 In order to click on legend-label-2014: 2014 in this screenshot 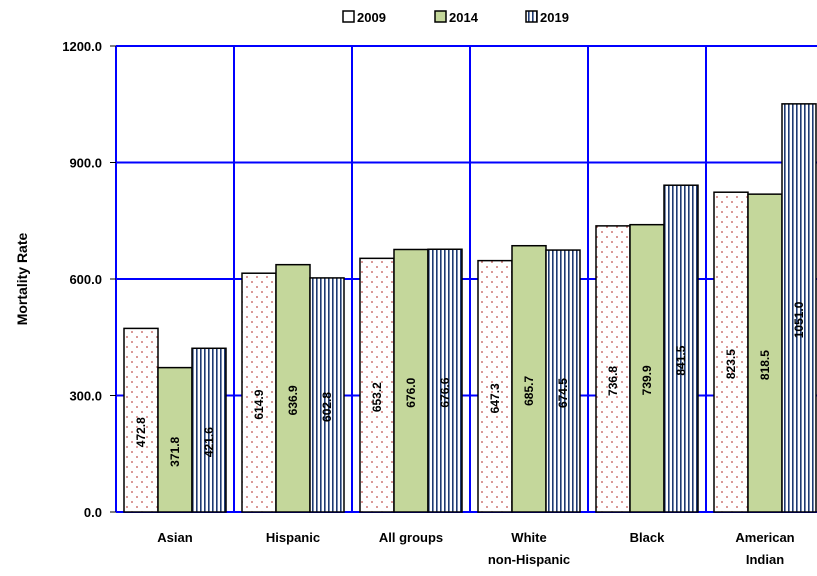, I will do `click(464, 17)`.